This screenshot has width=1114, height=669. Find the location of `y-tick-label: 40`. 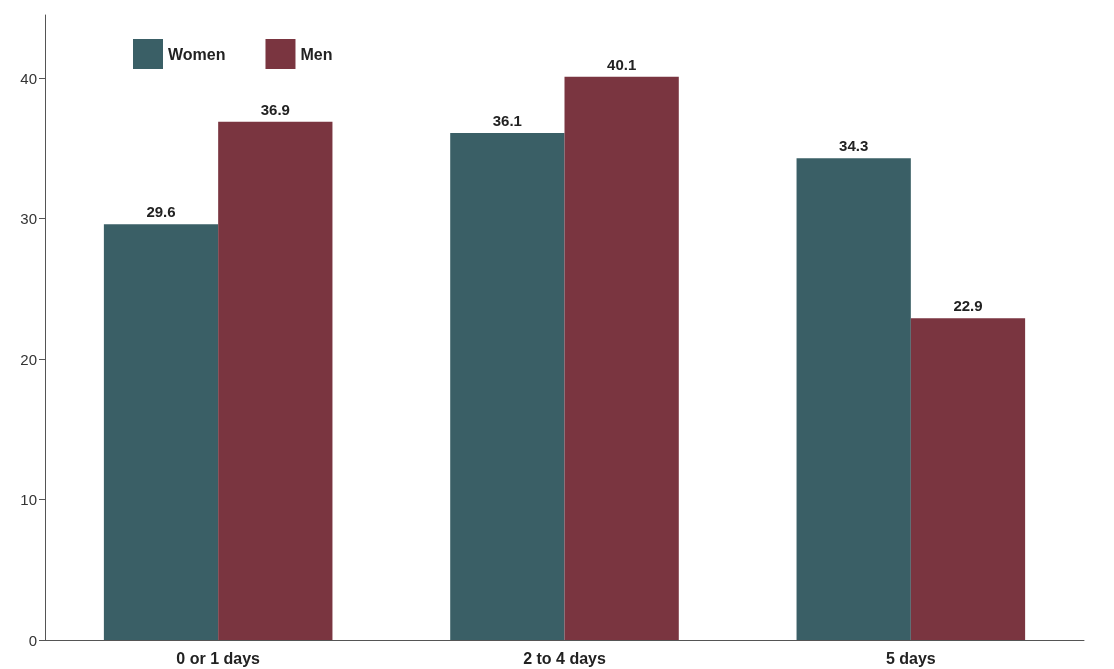

y-tick-label: 40 is located at coordinates (28, 78).